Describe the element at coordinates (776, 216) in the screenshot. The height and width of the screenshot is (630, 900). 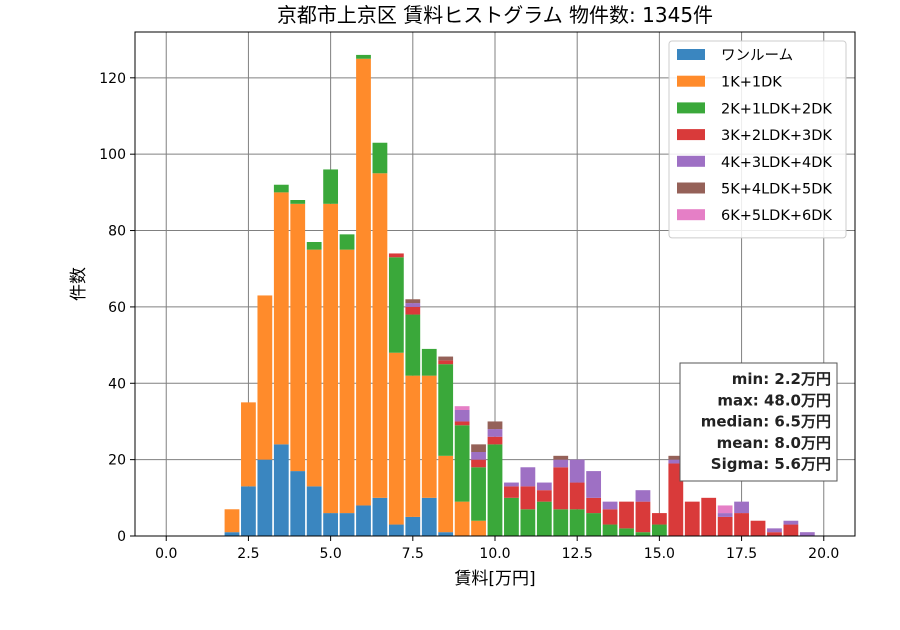
I see `legend-entry-label: 6K+5LDK+6DK` at that location.